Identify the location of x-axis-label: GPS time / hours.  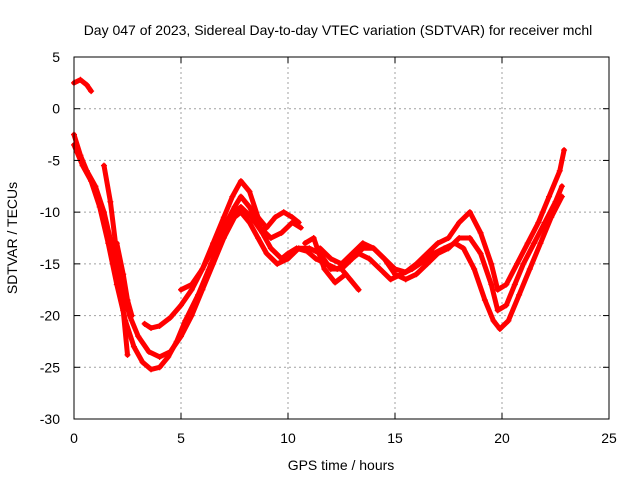
(341, 465).